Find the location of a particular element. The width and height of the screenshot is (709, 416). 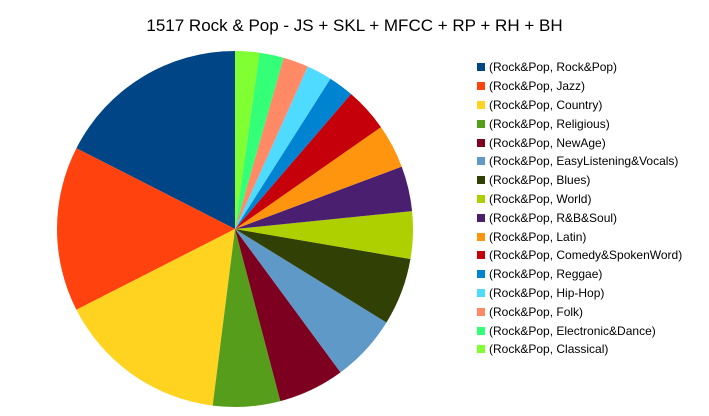

legend-label: (Rock&Pop, Rock&Pop) is located at coordinates (553, 67).